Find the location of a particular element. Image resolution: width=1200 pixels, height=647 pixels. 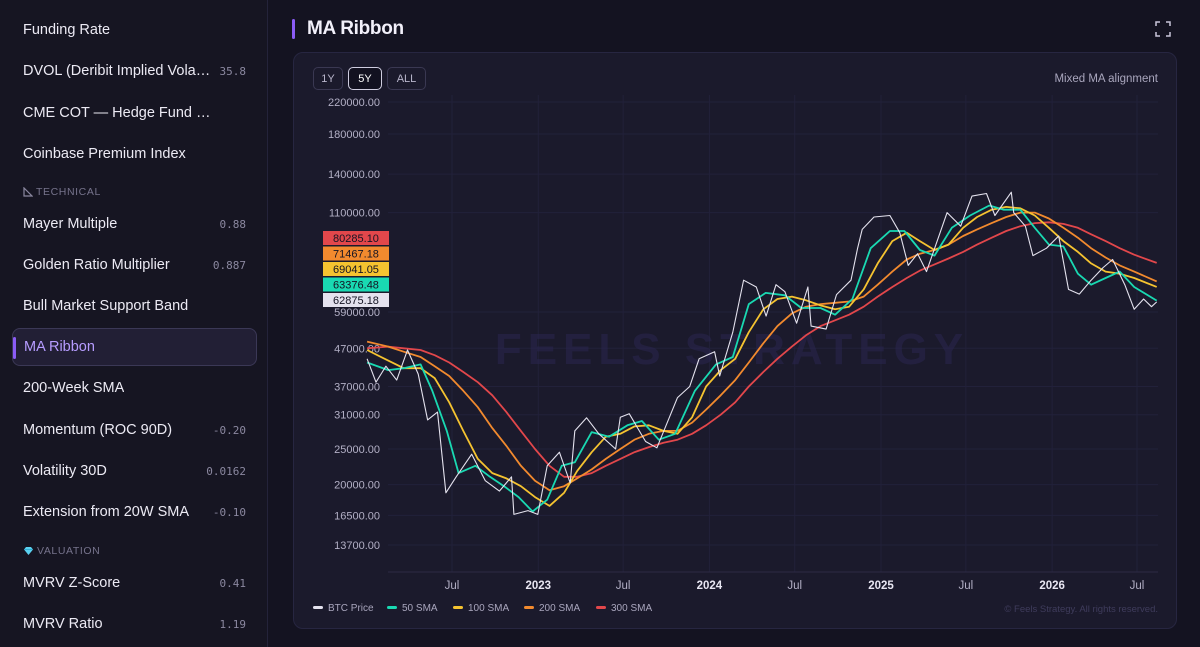

sidebar-item-momentum: Momentum (ROC 90D) -0.20 is located at coordinates (134, 430).